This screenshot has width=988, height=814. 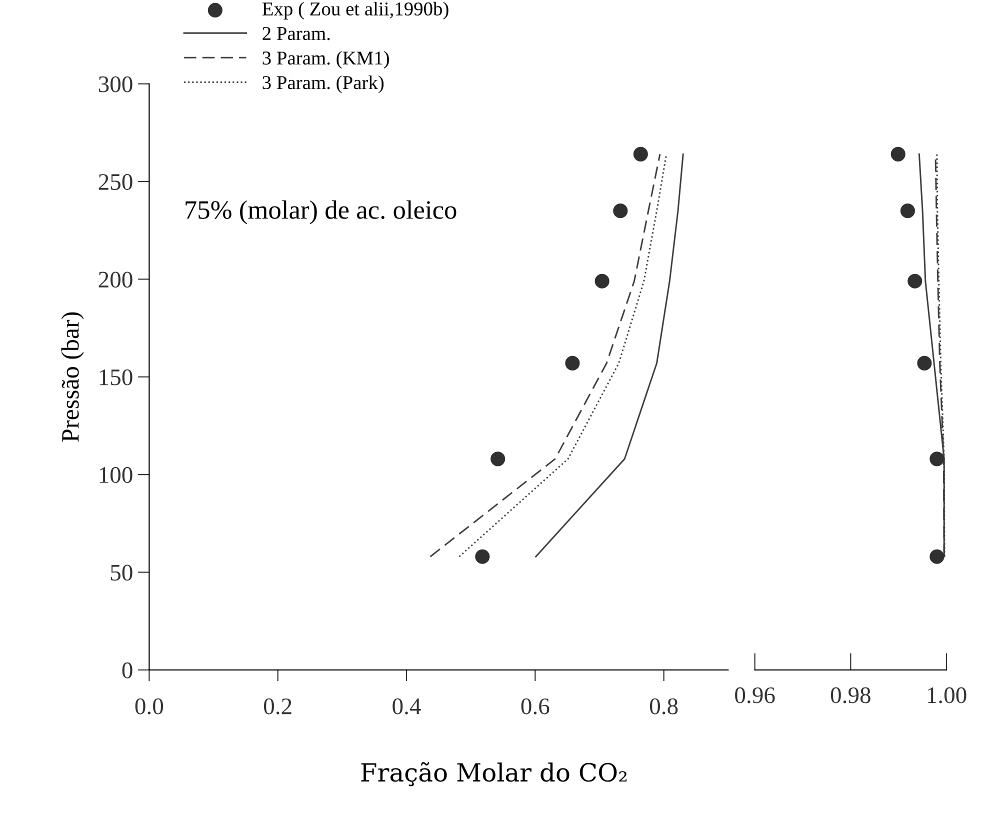 What do you see at coordinates (406, 706) in the screenshot?
I see `x-tick-label: 0.4` at bounding box center [406, 706].